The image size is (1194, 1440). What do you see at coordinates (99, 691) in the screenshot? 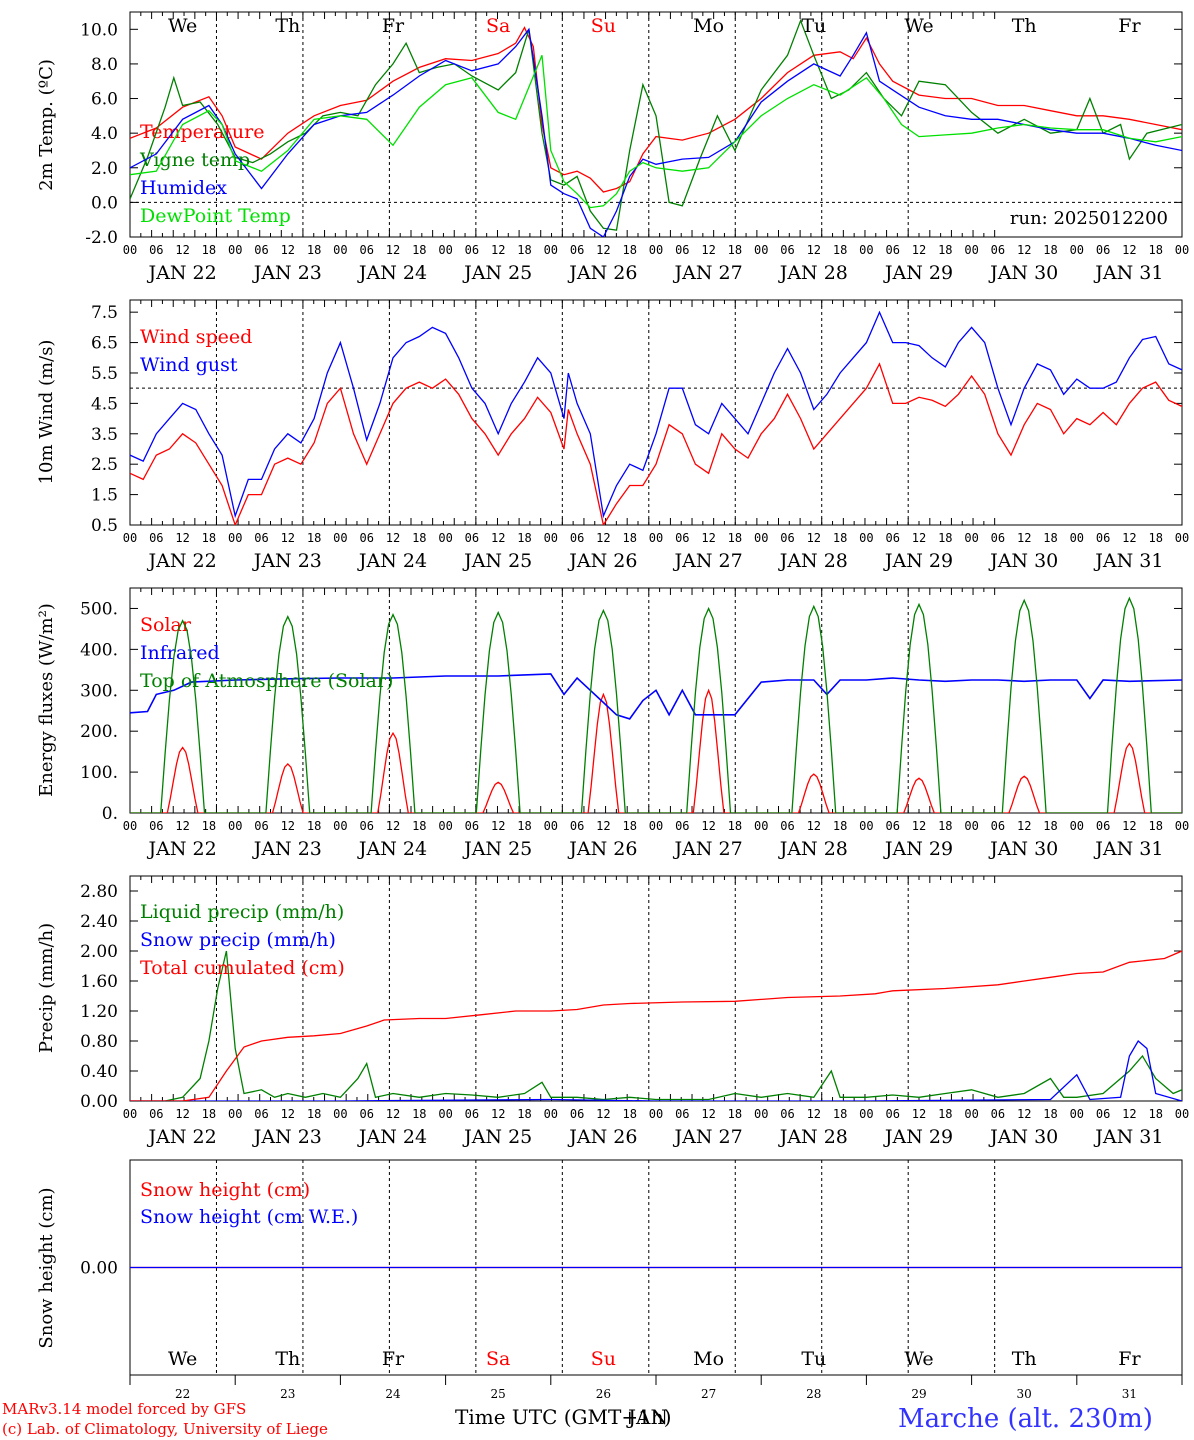
I see `y-tick-label: 300.` at bounding box center [99, 691].